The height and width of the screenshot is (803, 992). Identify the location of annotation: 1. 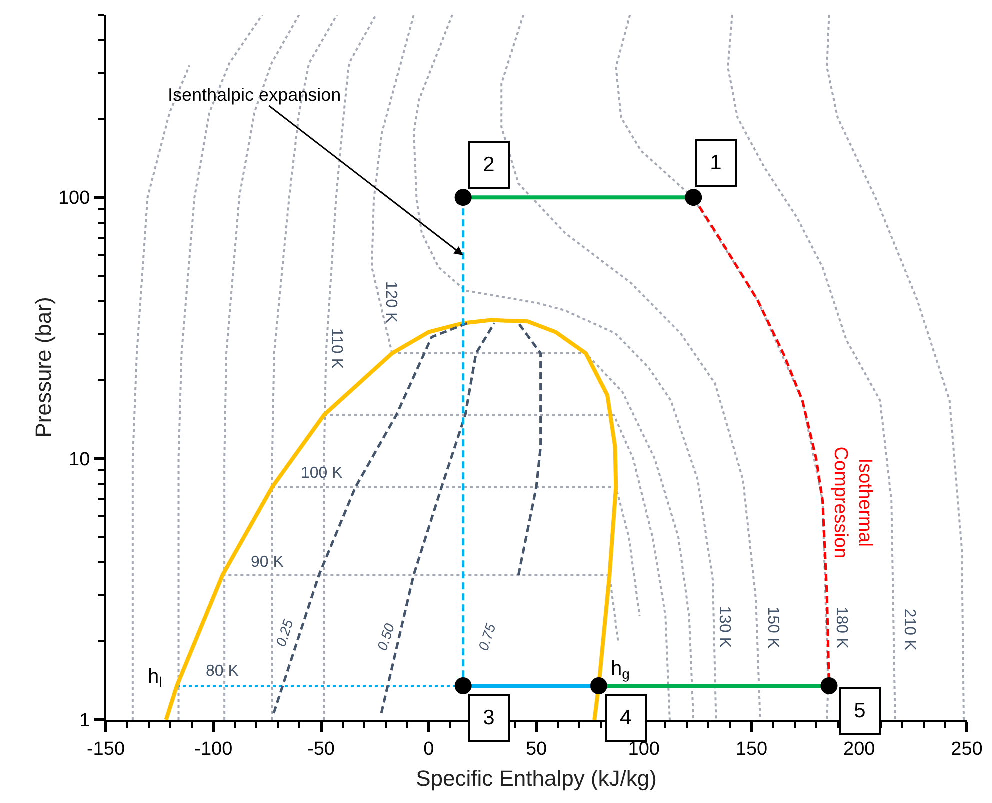
(716, 163).